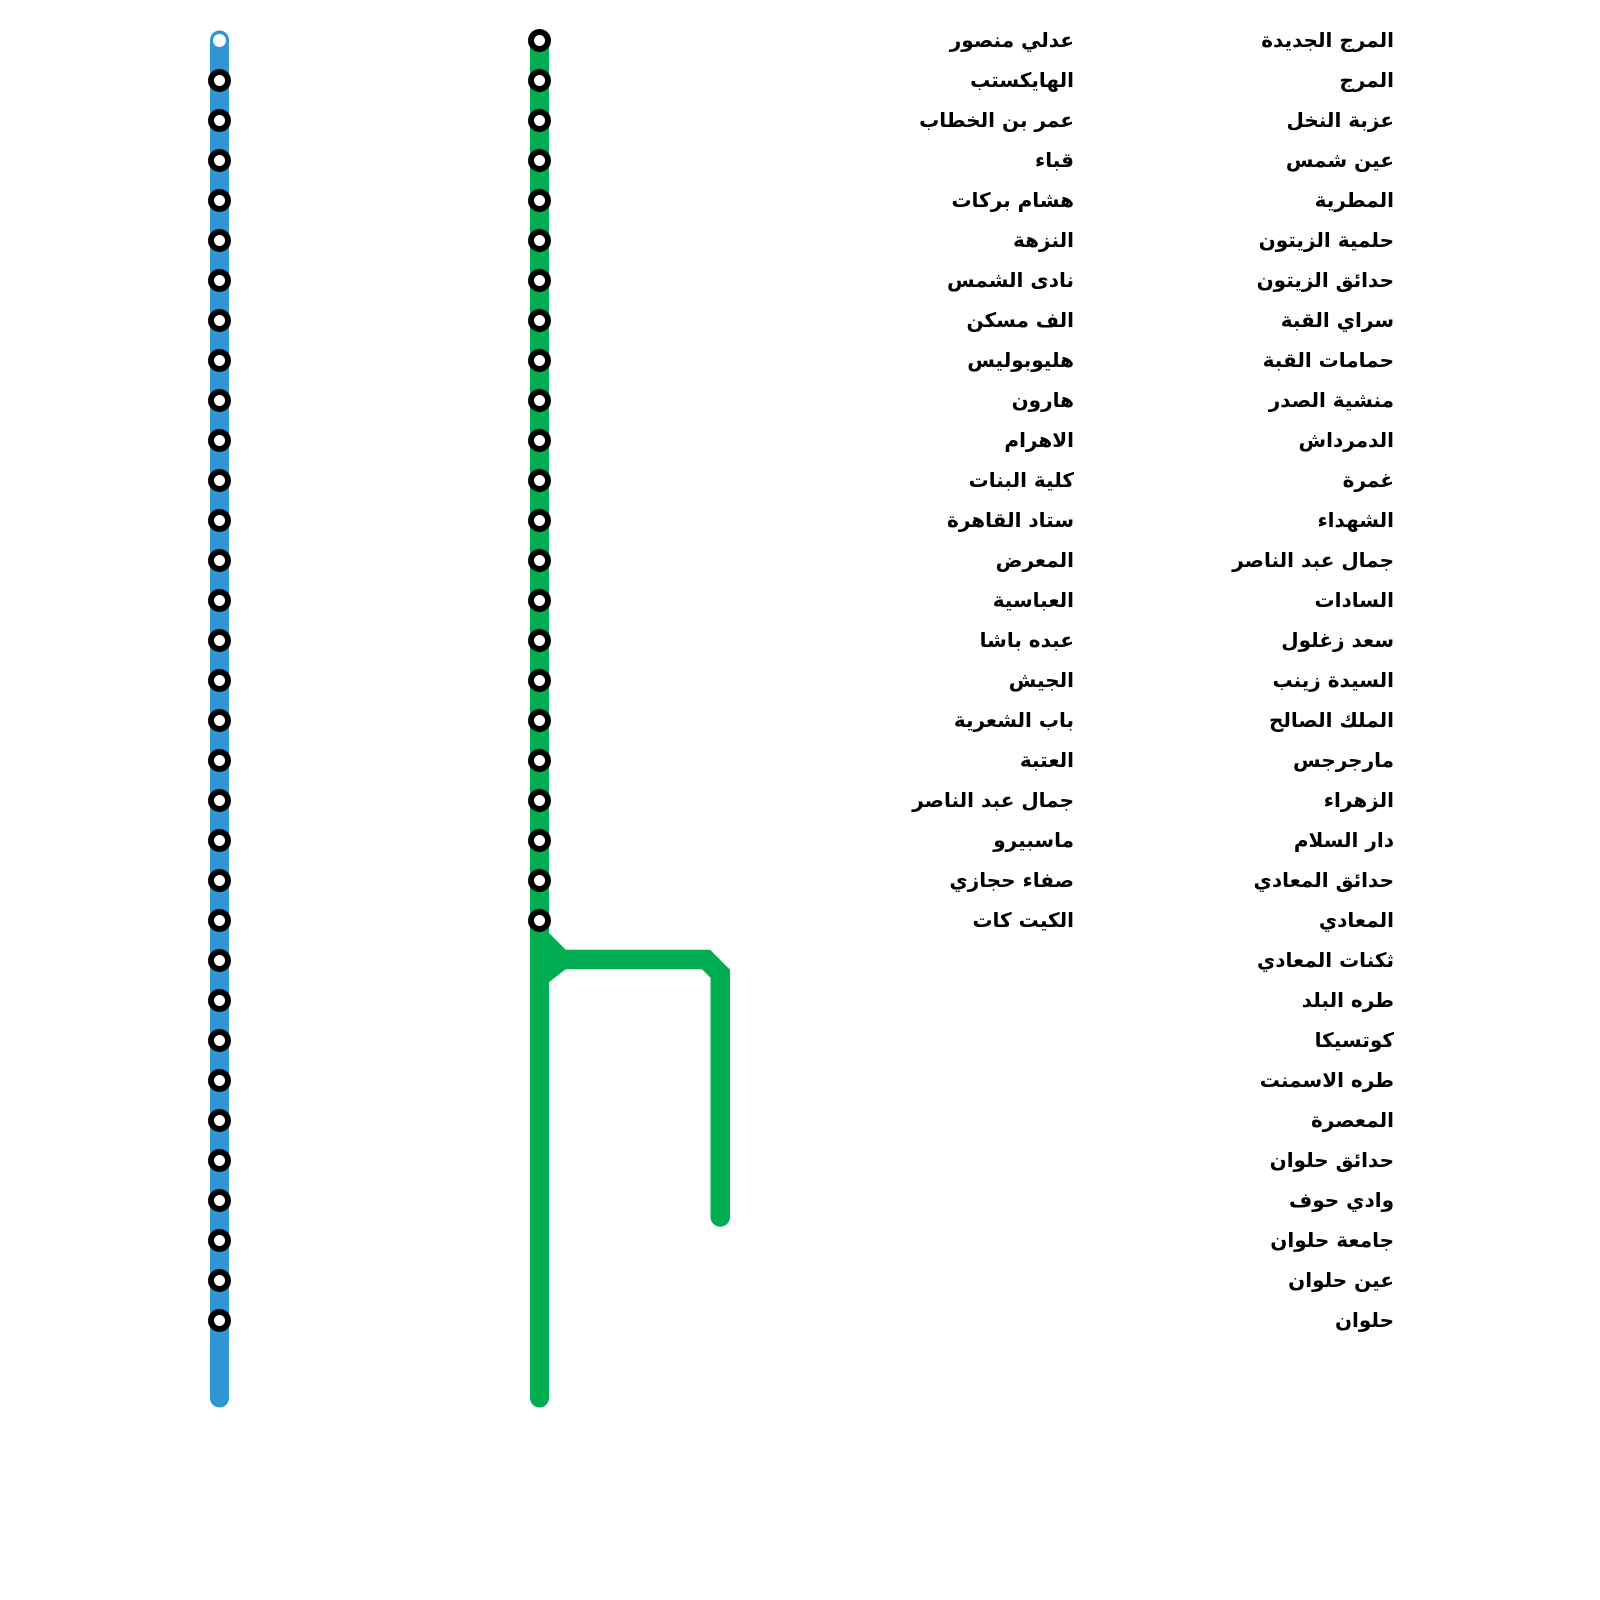 This screenshot has height=1600, width=1600. What do you see at coordinates (1333, 680) in the screenshot?
I see `station-label: السيدة زينب` at bounding box center [1333, 680].